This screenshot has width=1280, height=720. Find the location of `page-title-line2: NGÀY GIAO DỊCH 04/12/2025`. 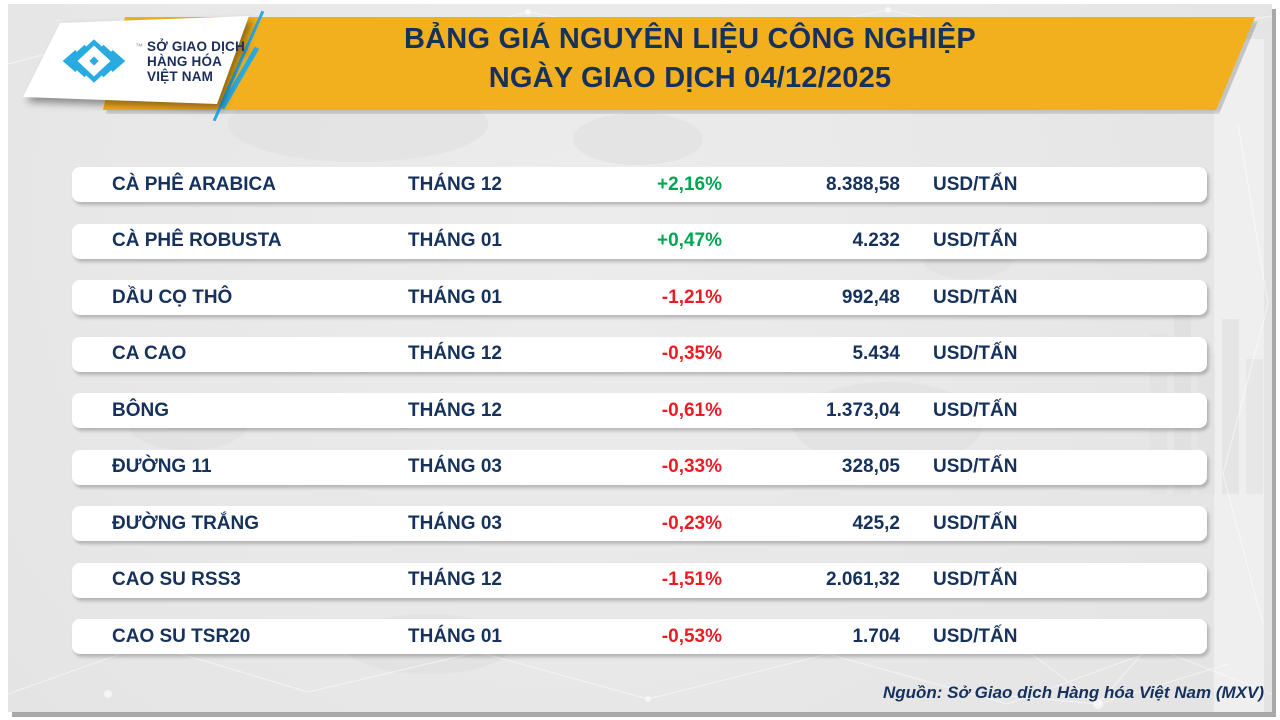

page-title-line2: NGÀY GIAO DỊCH 04/12/2025 is located at coordinates (690, 78).